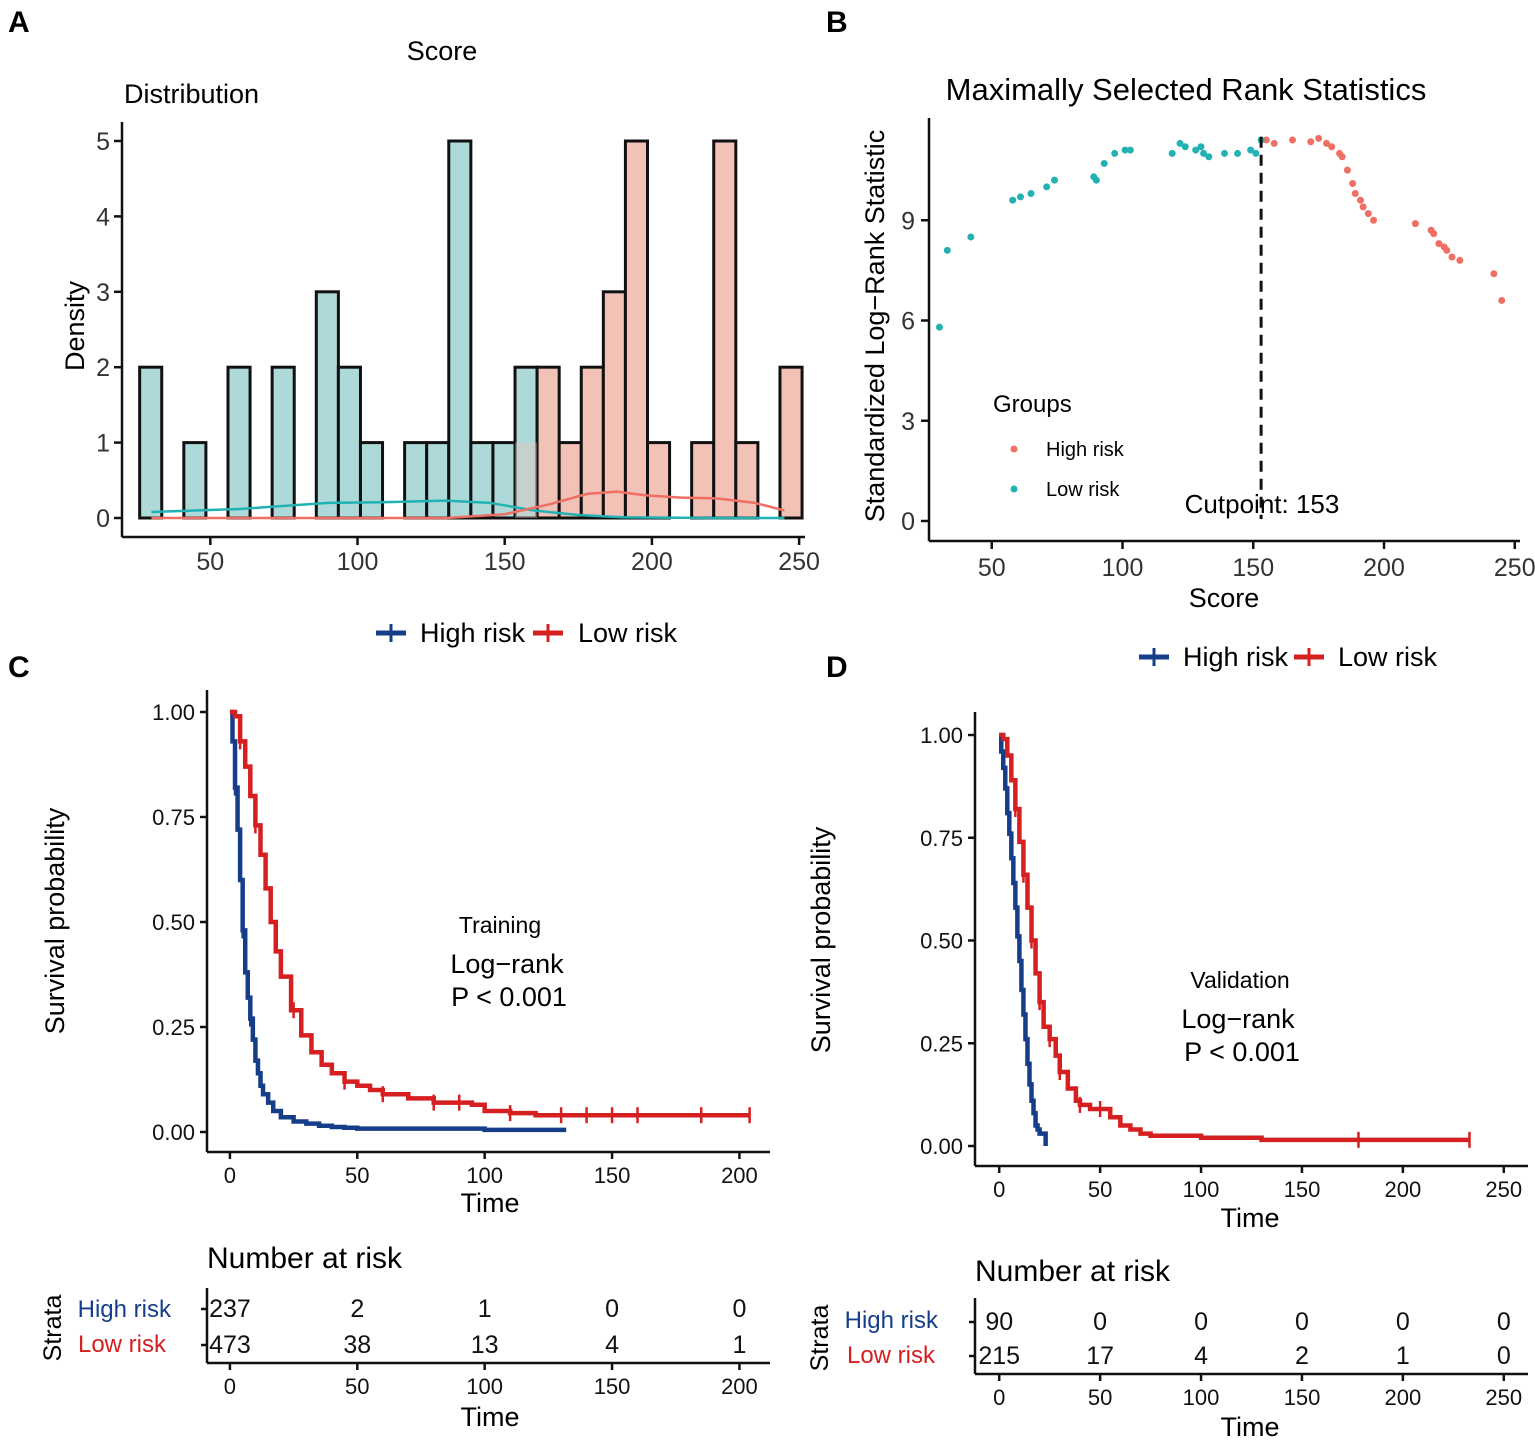 The image size is (1535, 1443). I want to click on chart-b-x-tick-label: 150, so click(1253, 568).